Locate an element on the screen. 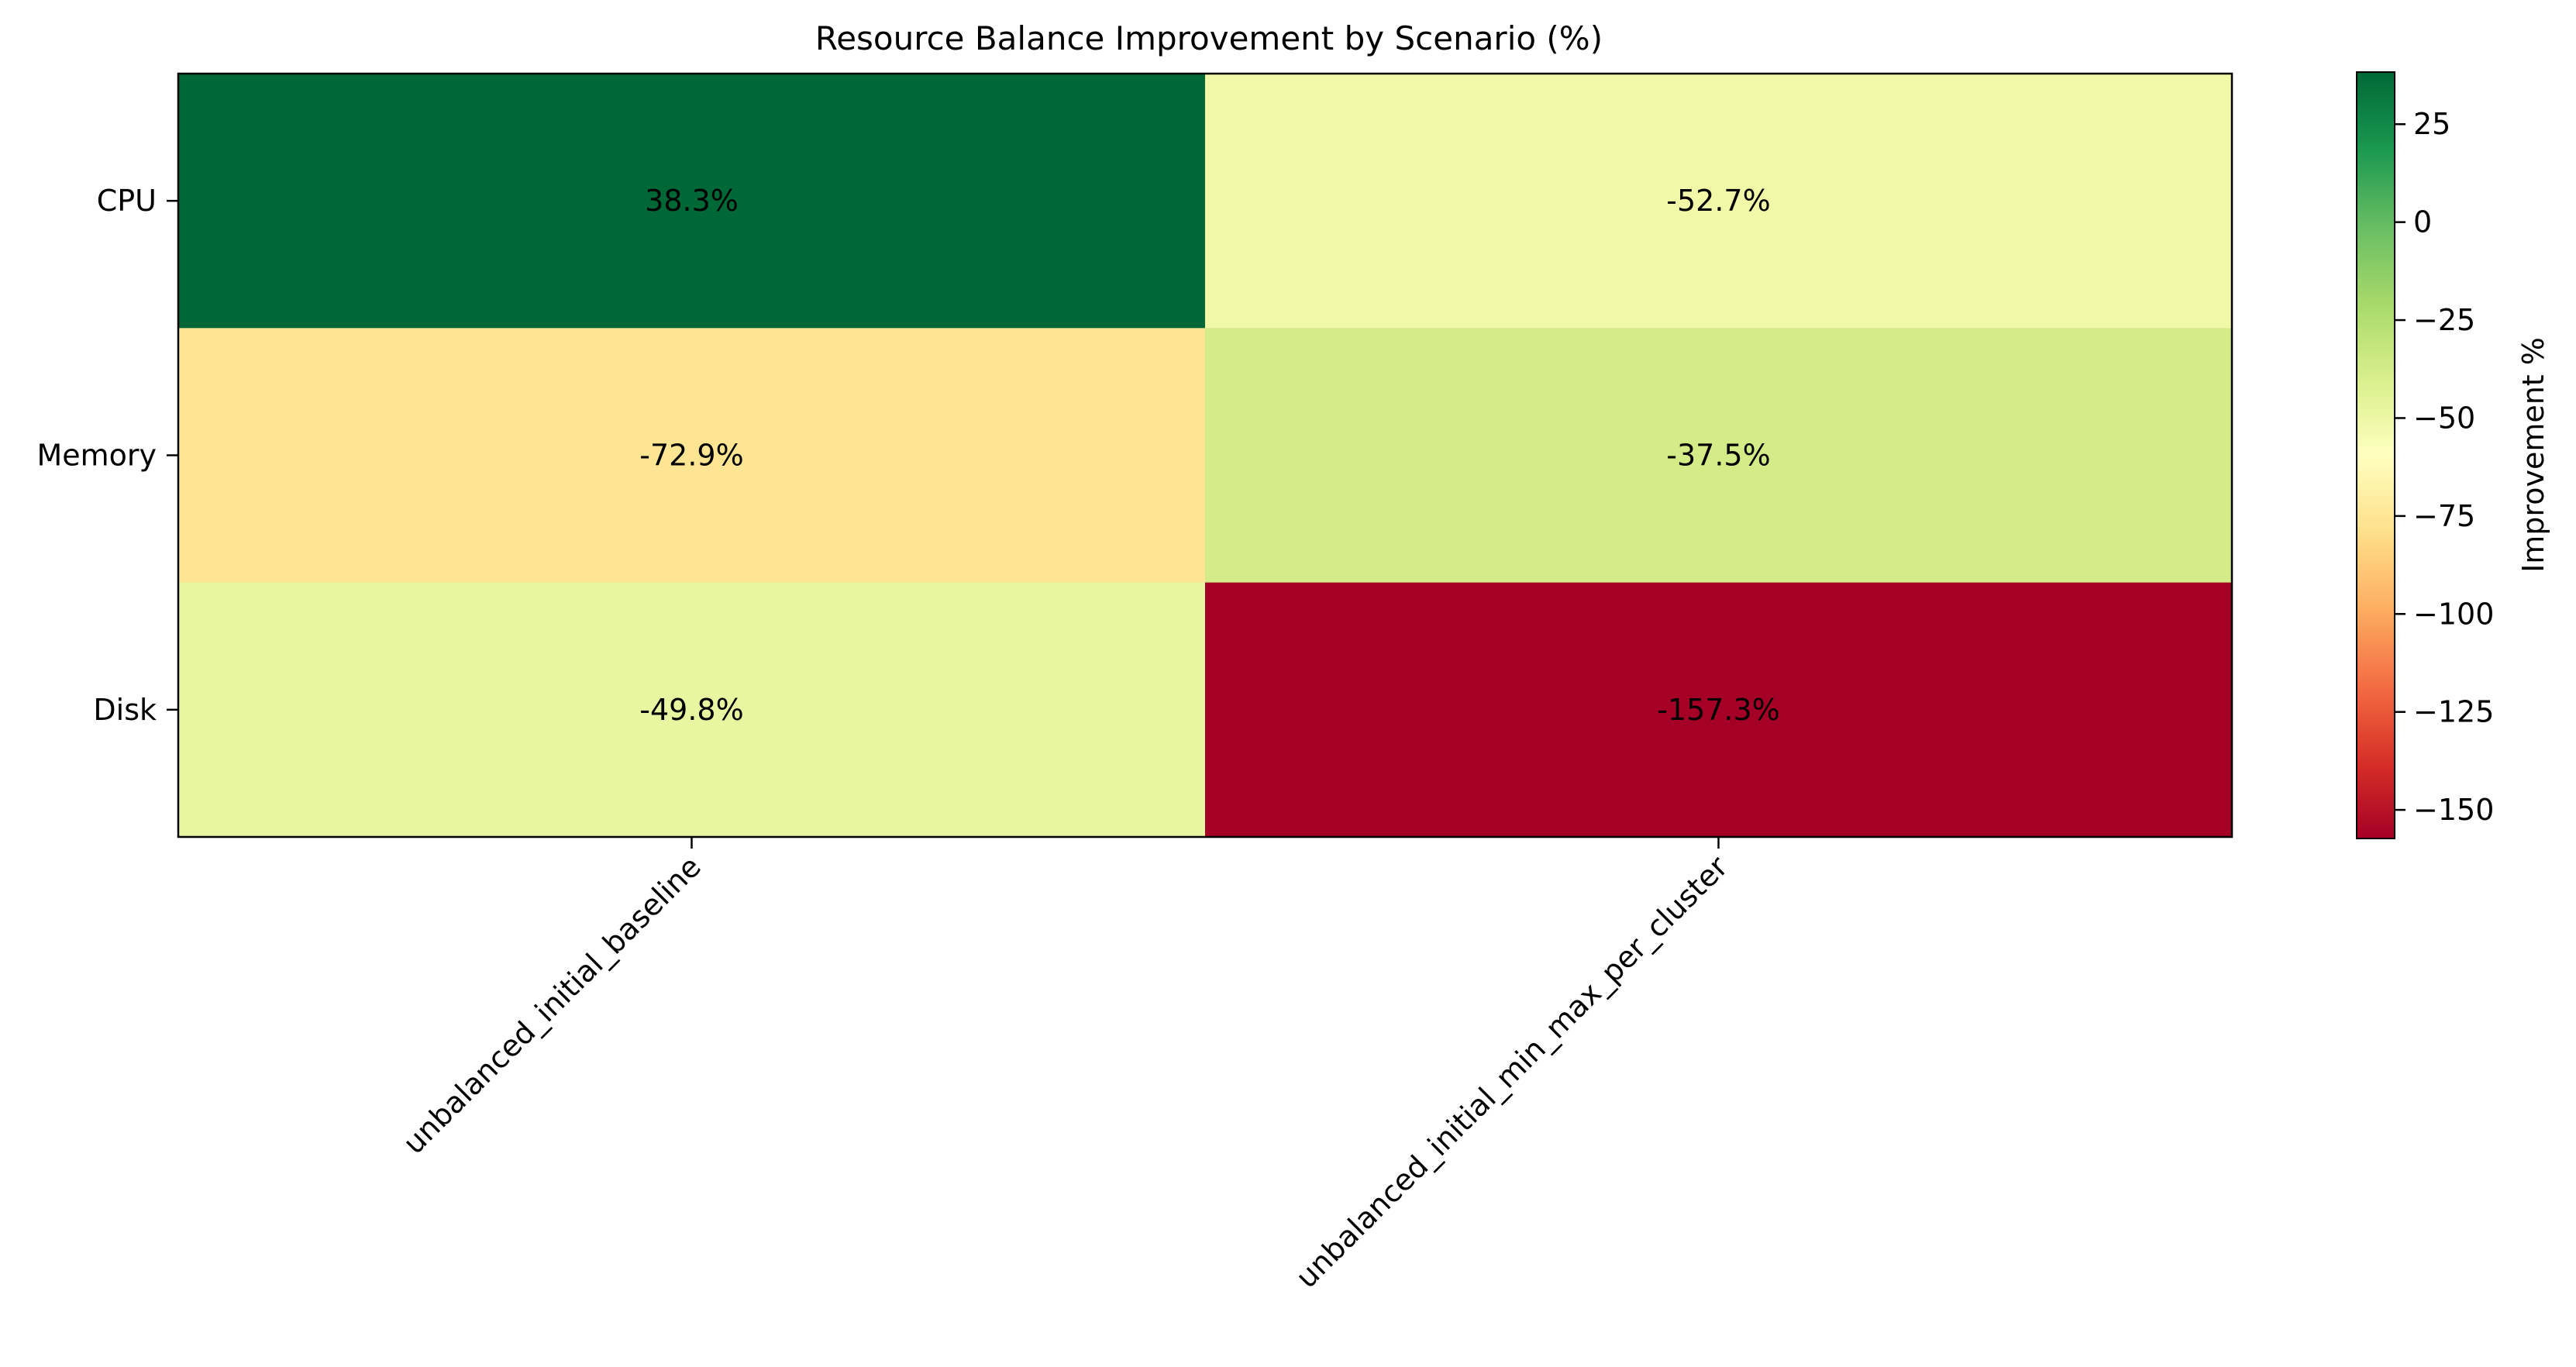 This screenshot has height=1367, width=2576. y-tick-label: Memory is located at coordinates (96, 456).